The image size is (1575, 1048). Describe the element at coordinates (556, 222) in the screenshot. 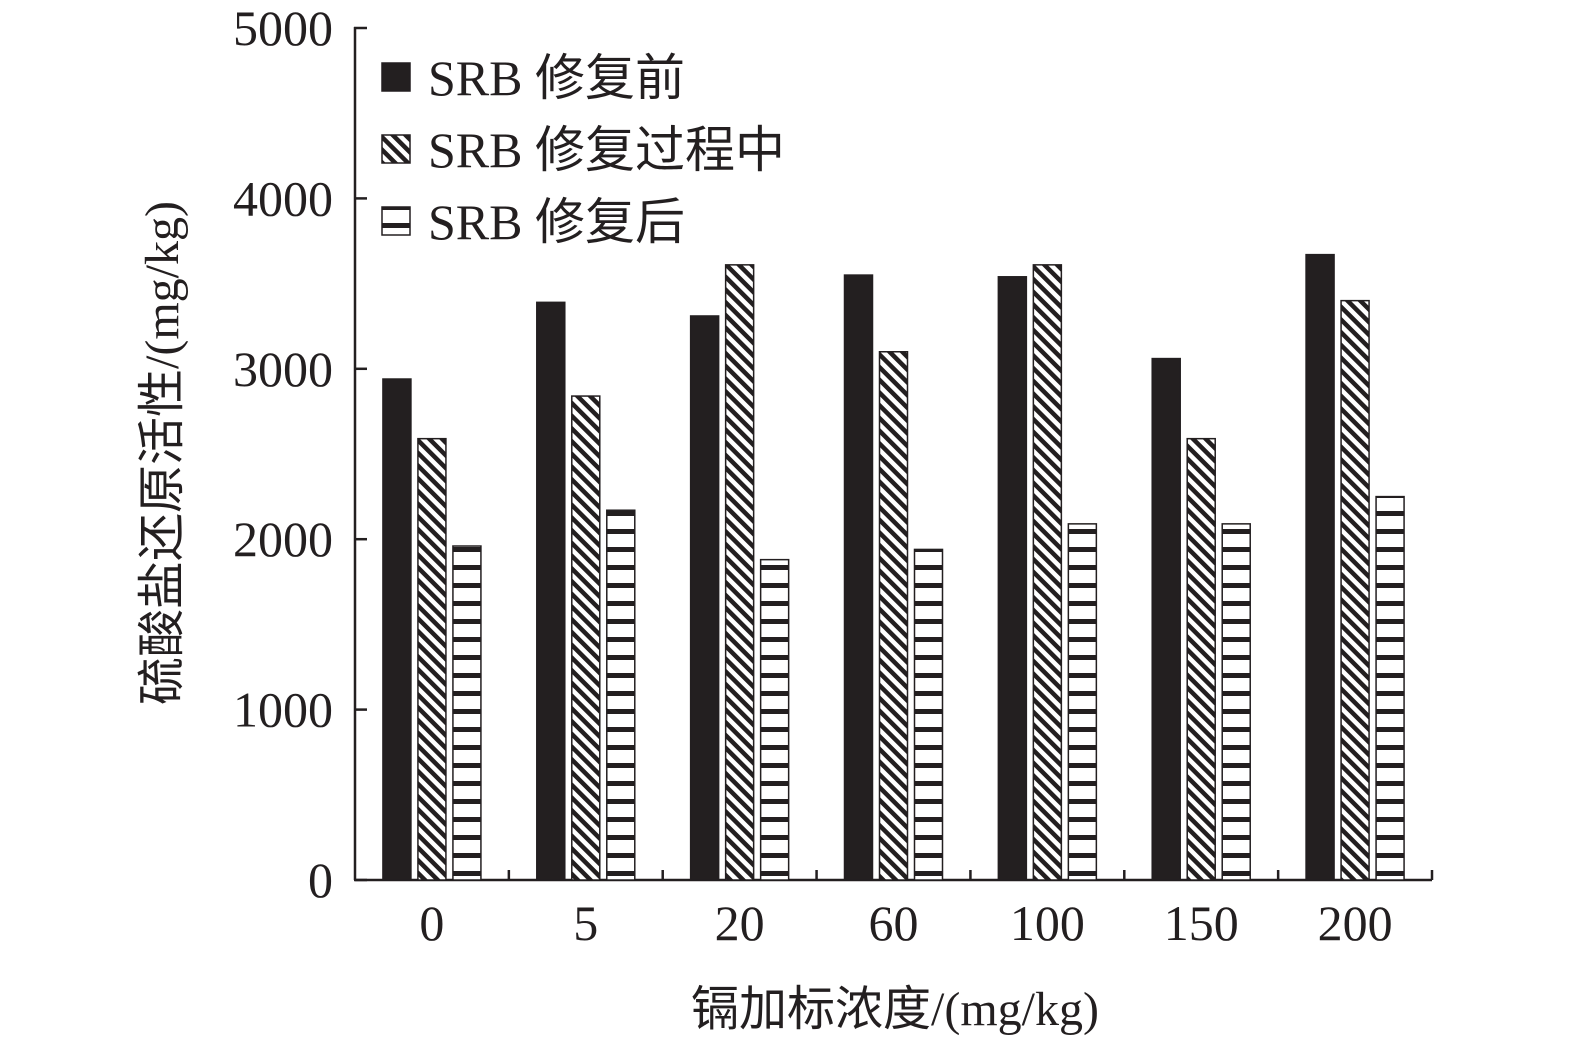

I see `legend-label: SRB 修复后` at that location.